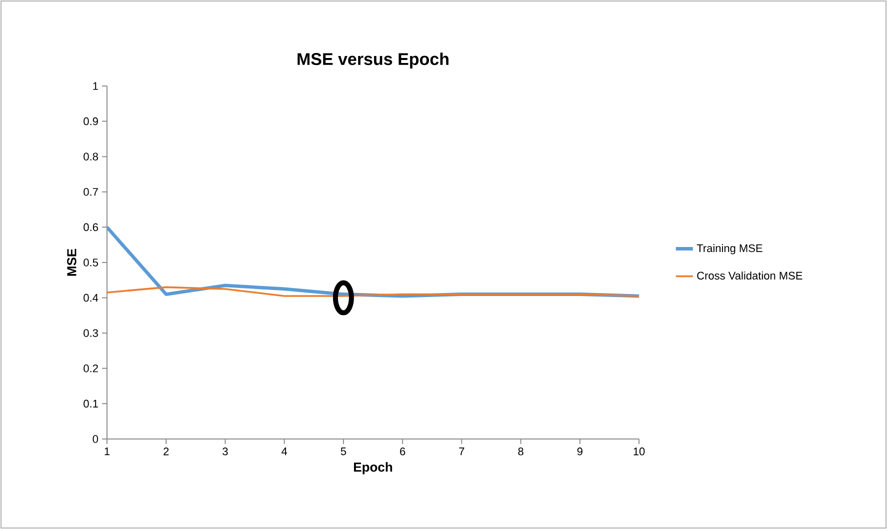 This screenshot has width=887, height=529. Describe the element at coordinates (95, 86) in the screenshot. I see `y-tick-label: 1` at that location.